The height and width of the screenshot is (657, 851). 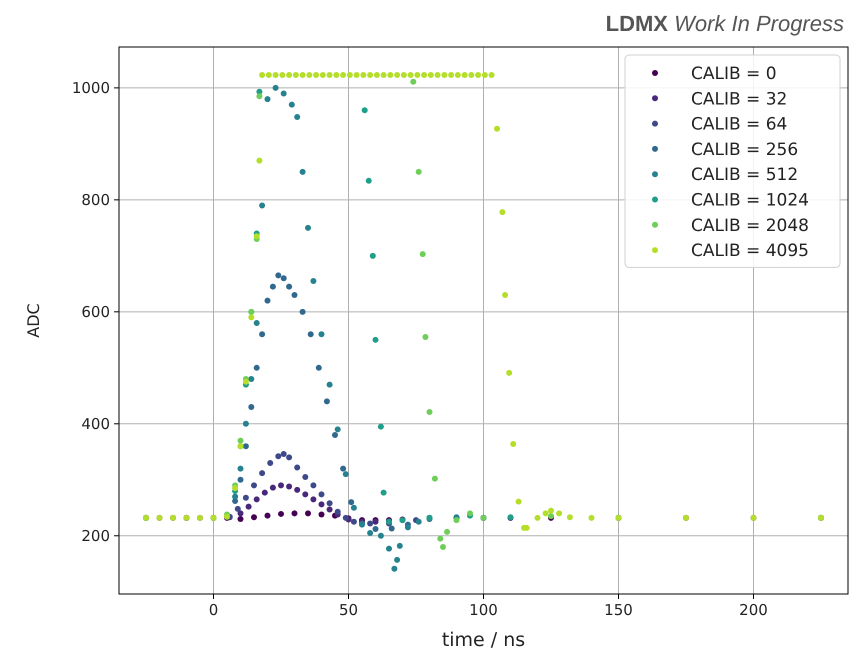 I want to click on legend-label: CALIB = 0, so click(x=734, y=74).